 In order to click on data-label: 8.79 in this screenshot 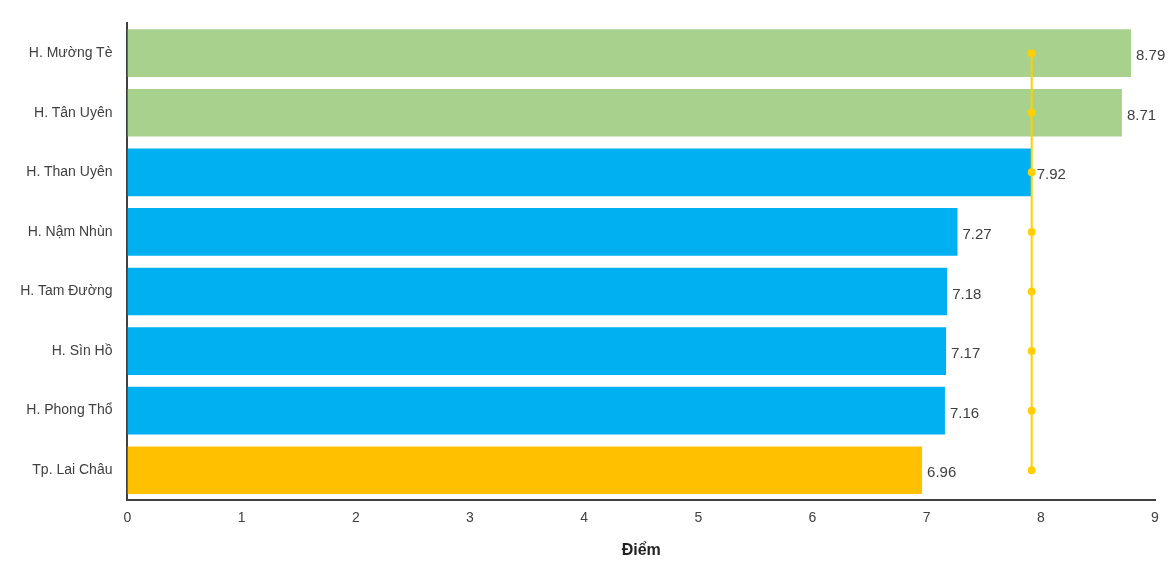, I will do `click(1151, 55)`.